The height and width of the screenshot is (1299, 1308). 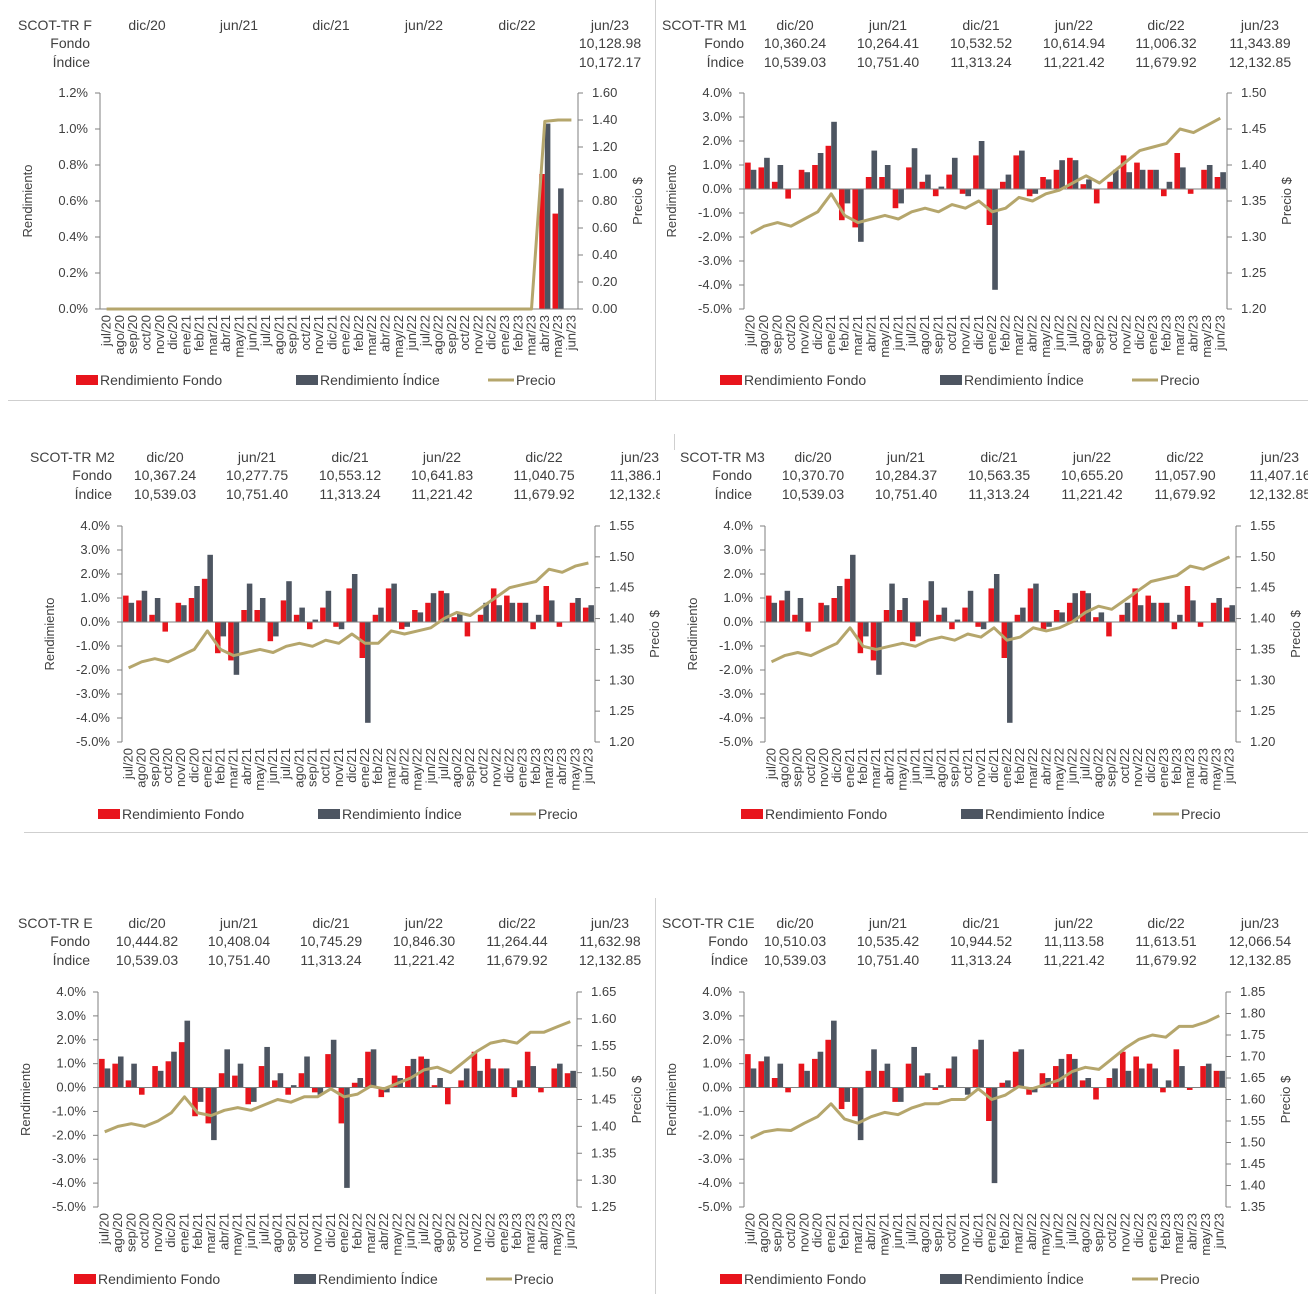 What do you see at coordinates (910, 1229) in the screenshot?
I see `month-label: jul/21` at bounding box center [910, 1229].